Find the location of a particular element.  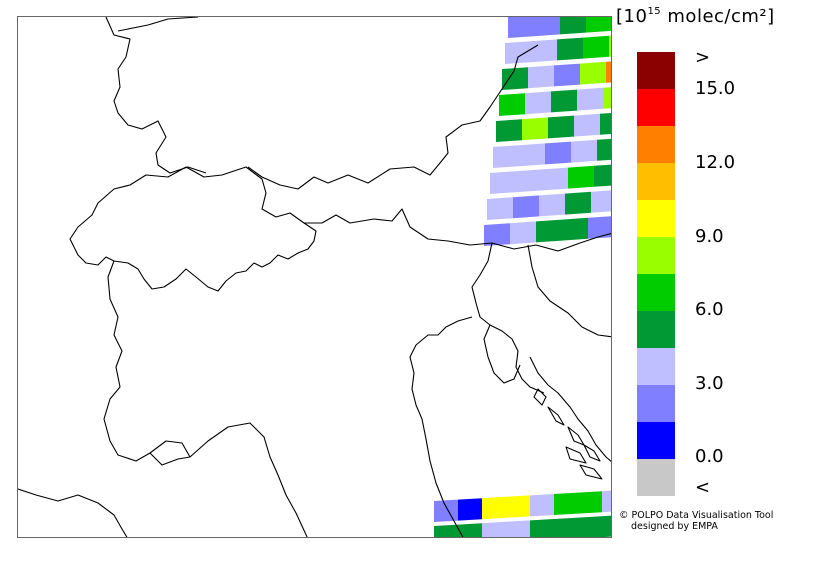

italy-slovenia-border is located at coordinates (508, 318).